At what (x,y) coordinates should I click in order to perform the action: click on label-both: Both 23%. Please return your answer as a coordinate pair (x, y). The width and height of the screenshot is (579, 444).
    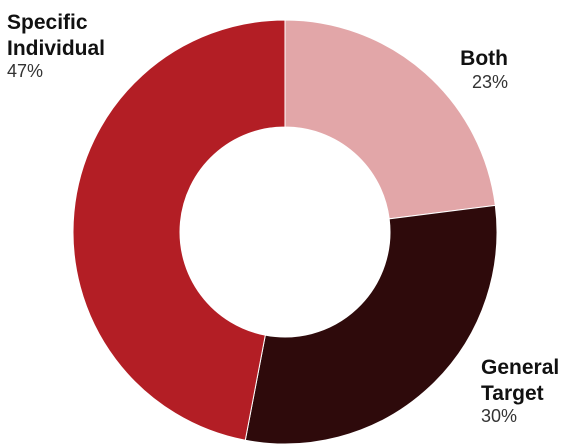
    Looking at the image, I should click on (484, 70).